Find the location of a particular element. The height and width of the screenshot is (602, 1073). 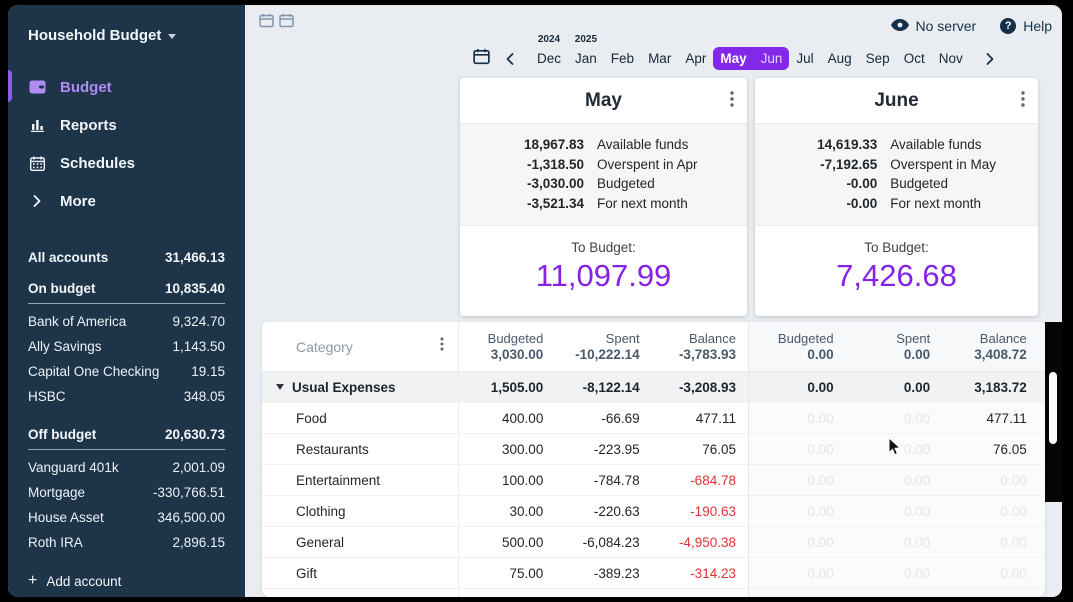

previous-month-button is located at coordinates (510, 58).